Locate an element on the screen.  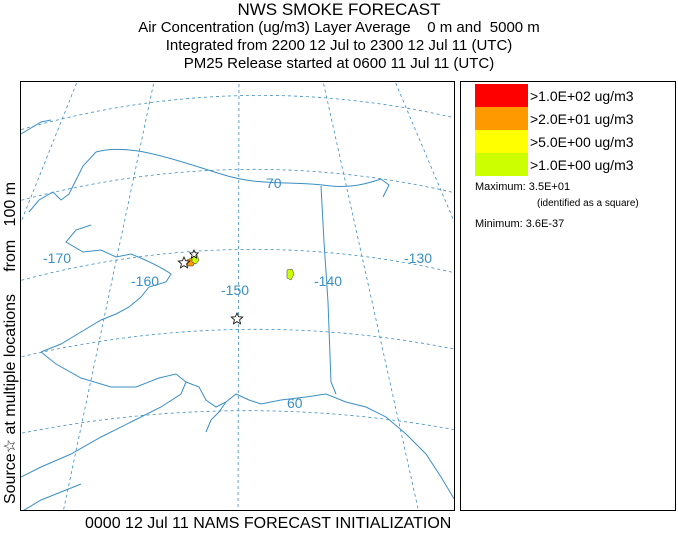
aleutian-islands is located at coordinates (52, 496).